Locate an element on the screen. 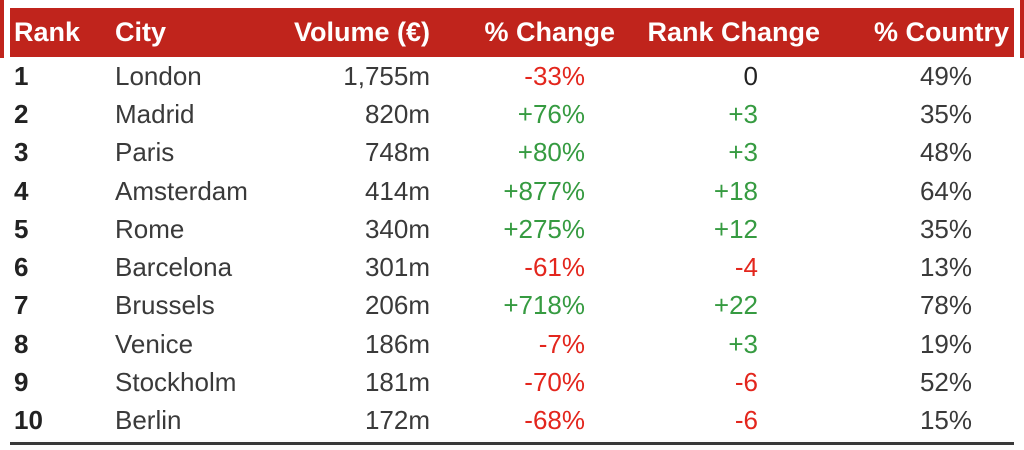  header-rank: Rank is located at coordinates (57, 32).